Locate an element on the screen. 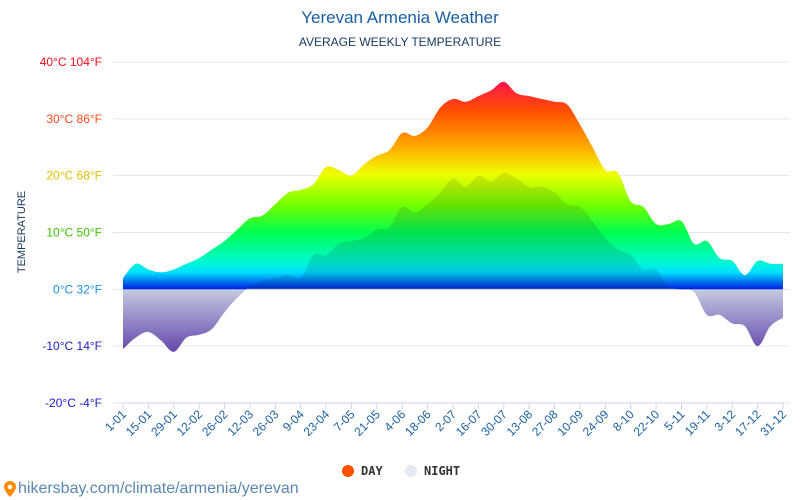 Image resolution: width=800 pixels, height=500 pixels. x-tick-label: 26-03 is located at coordinates (266, 423).